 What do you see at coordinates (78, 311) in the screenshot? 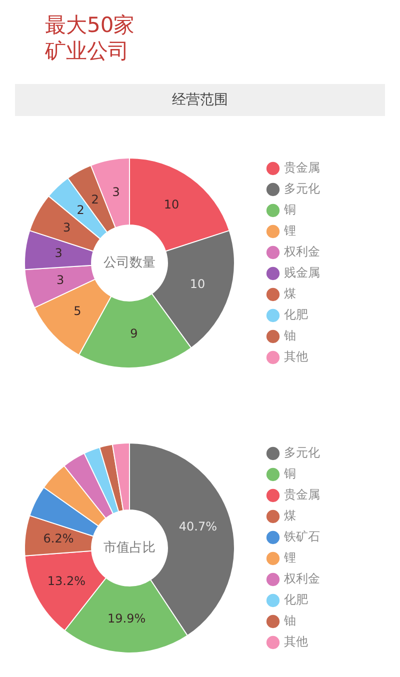
I see `data-label: 5` at bounding box center [78, 311].